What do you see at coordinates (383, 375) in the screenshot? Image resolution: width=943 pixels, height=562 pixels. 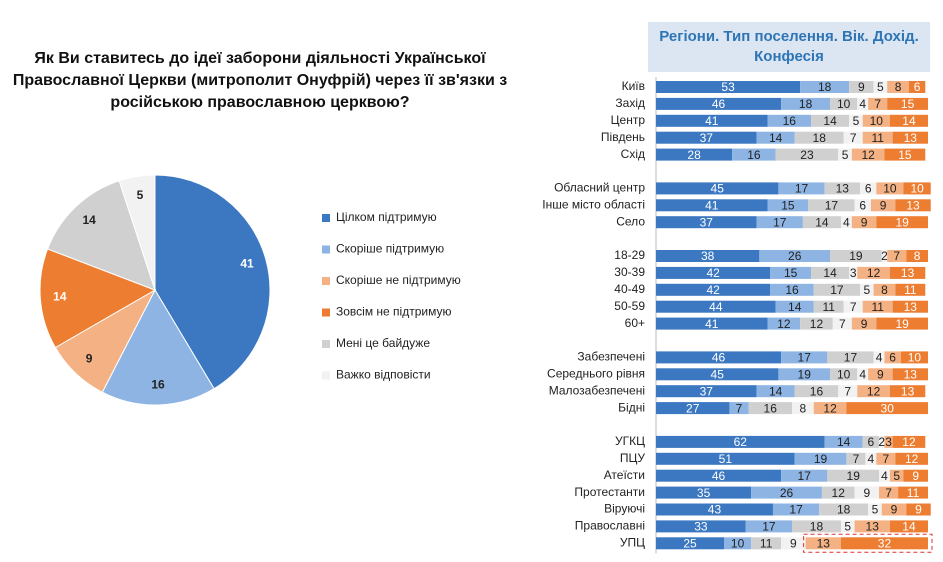 I see `legend-label: Важко відповісти` at bounding box center [383, 375].